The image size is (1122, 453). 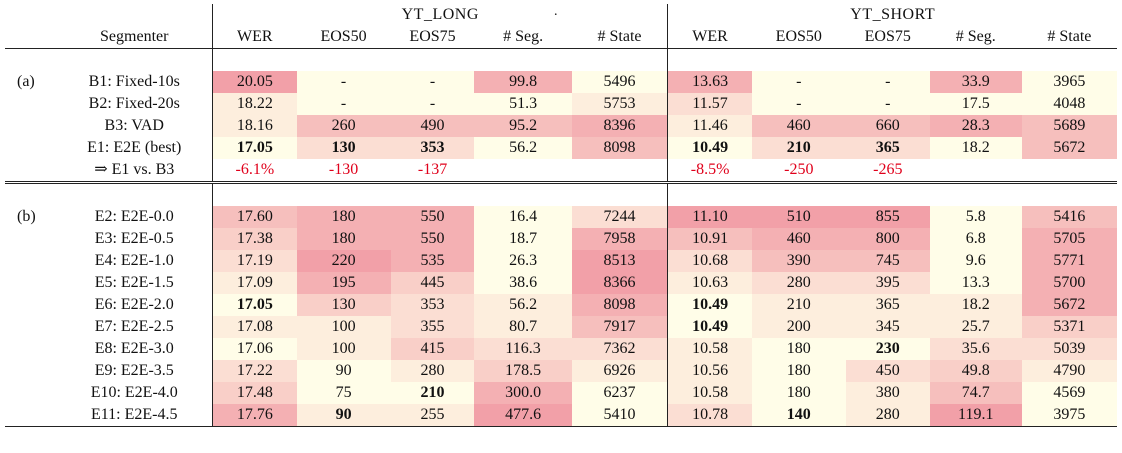 I want to click on cell-long-seg: 38.6, so click(x=523, y=283).